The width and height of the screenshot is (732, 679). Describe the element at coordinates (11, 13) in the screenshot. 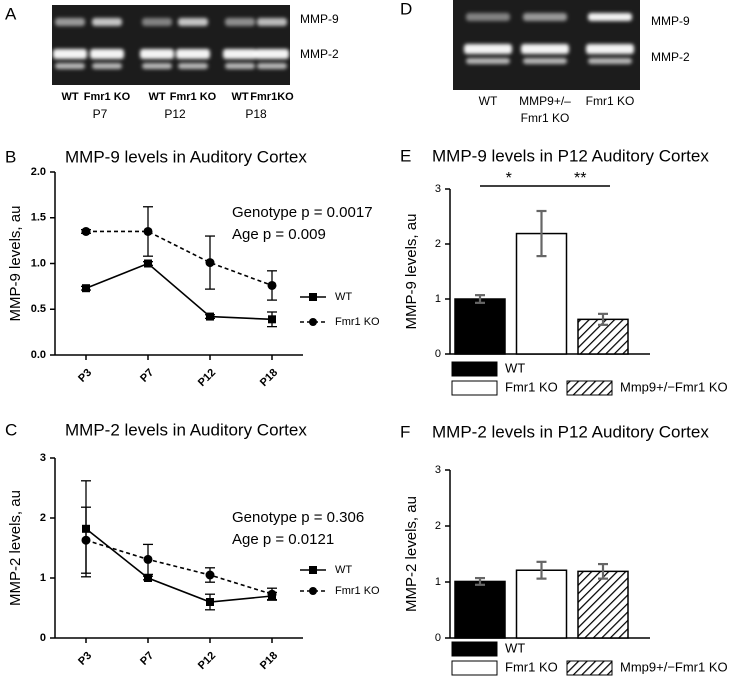

I see `panel-letter: A` at that location.